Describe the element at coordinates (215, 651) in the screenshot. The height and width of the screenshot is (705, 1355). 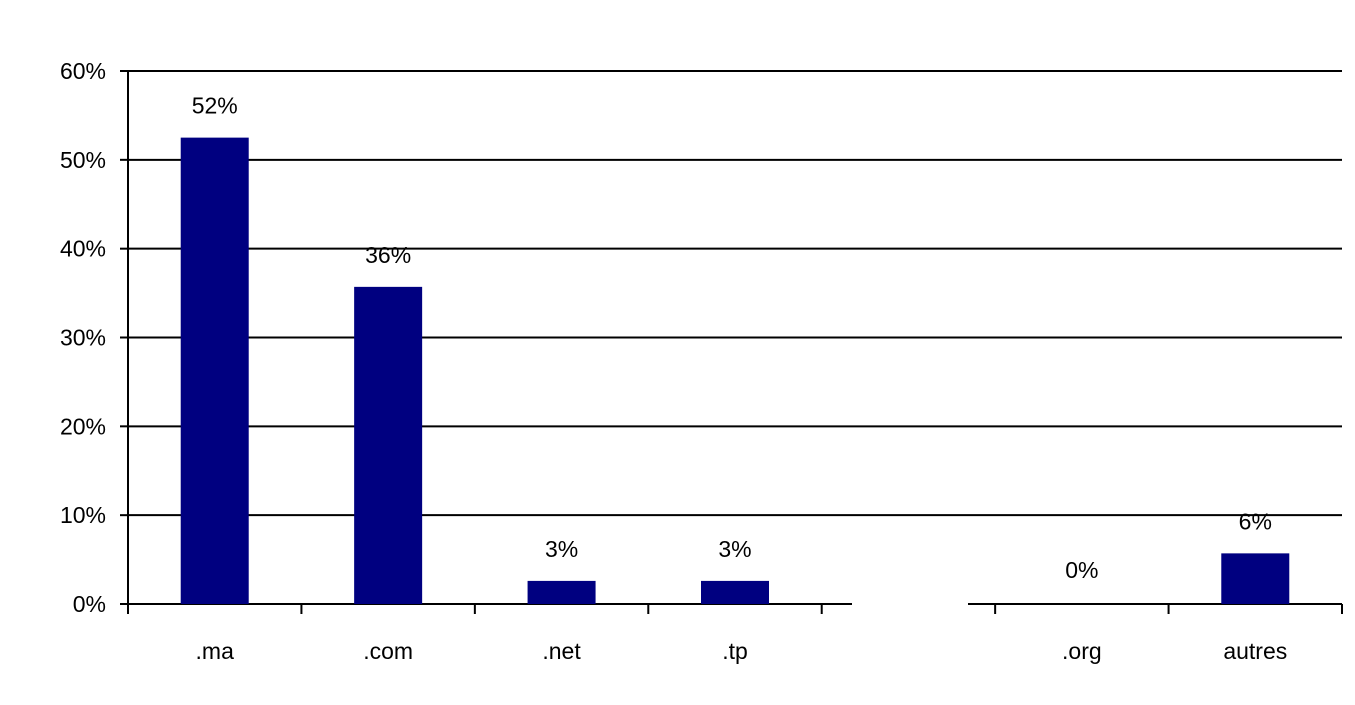
I see `x-tick-label: .ma` at that location.